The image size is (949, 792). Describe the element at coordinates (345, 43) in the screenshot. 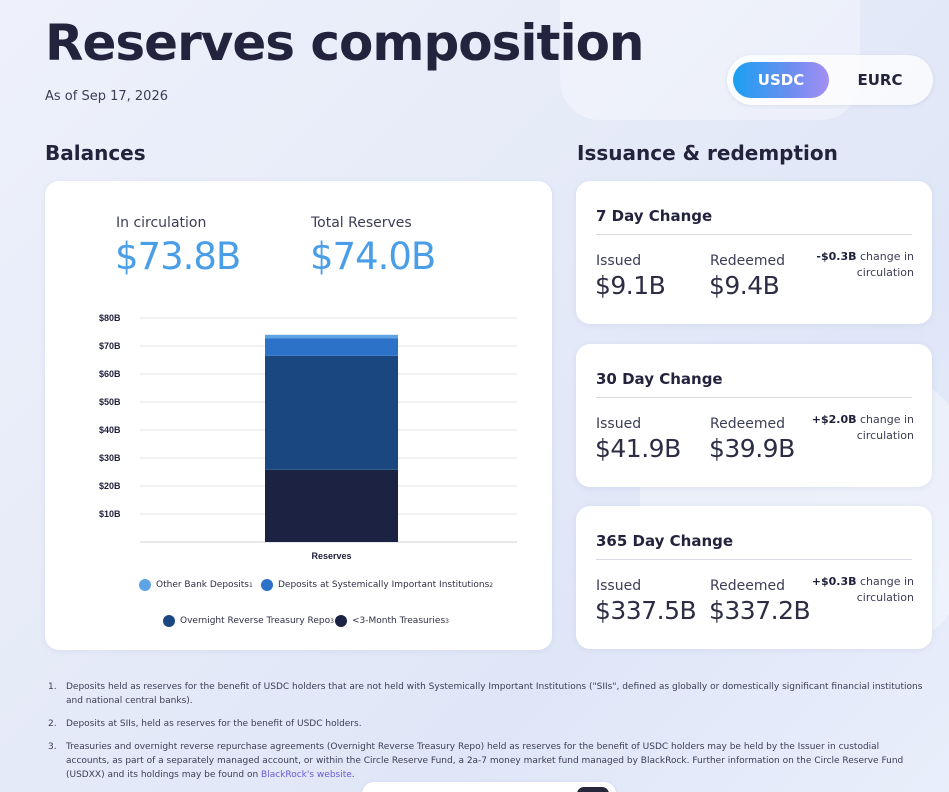

I see `page-title: Reserves composition` at that location.